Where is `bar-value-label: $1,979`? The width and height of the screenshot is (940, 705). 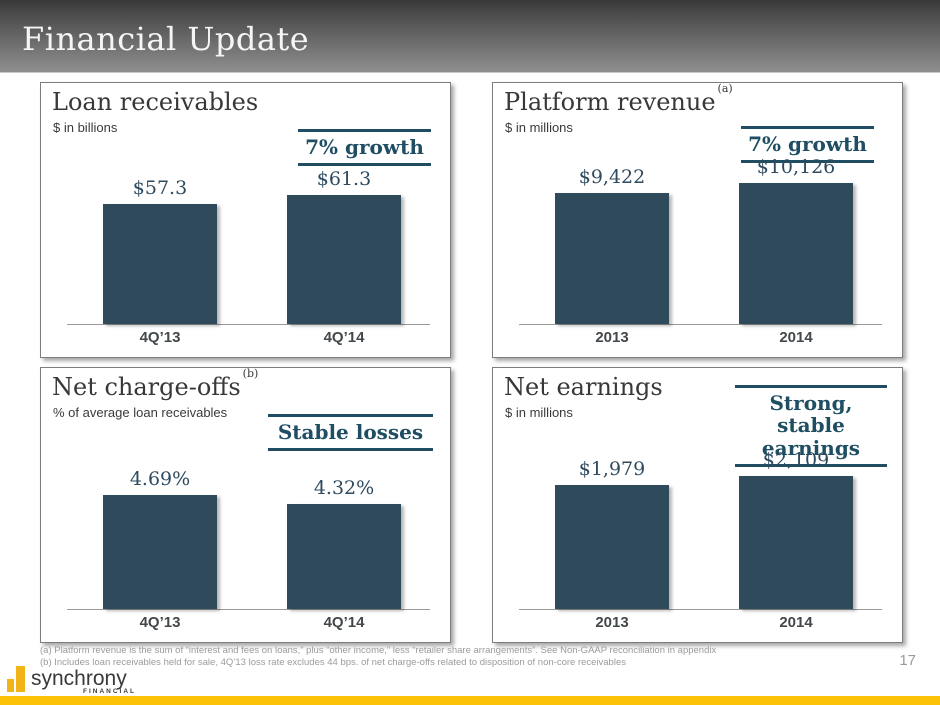 bar-value-label: $1,979 is located at coordinates (612, 469).